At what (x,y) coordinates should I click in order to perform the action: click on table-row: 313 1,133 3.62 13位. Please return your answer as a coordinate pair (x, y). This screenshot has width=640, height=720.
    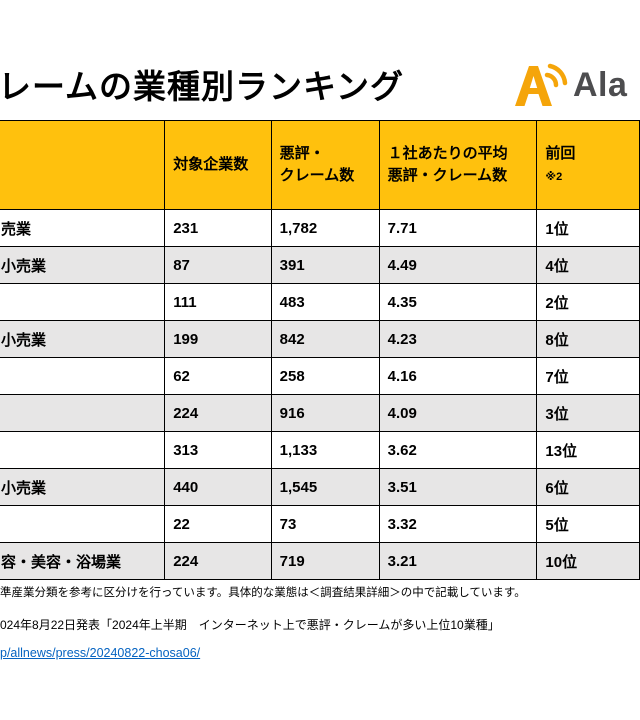
    Looking at the image, I should click on (320, 450).